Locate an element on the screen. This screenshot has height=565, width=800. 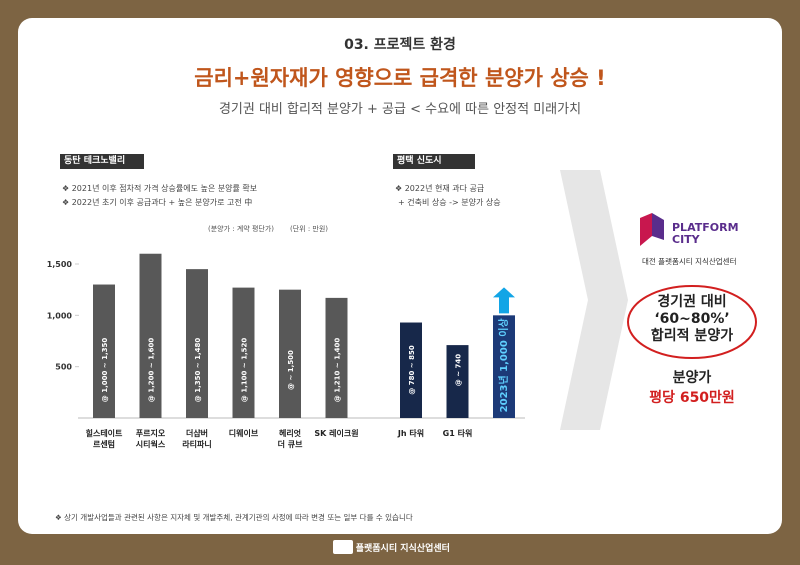
range-label: @ ~ 1,500 is located at coordinates (291, 370).